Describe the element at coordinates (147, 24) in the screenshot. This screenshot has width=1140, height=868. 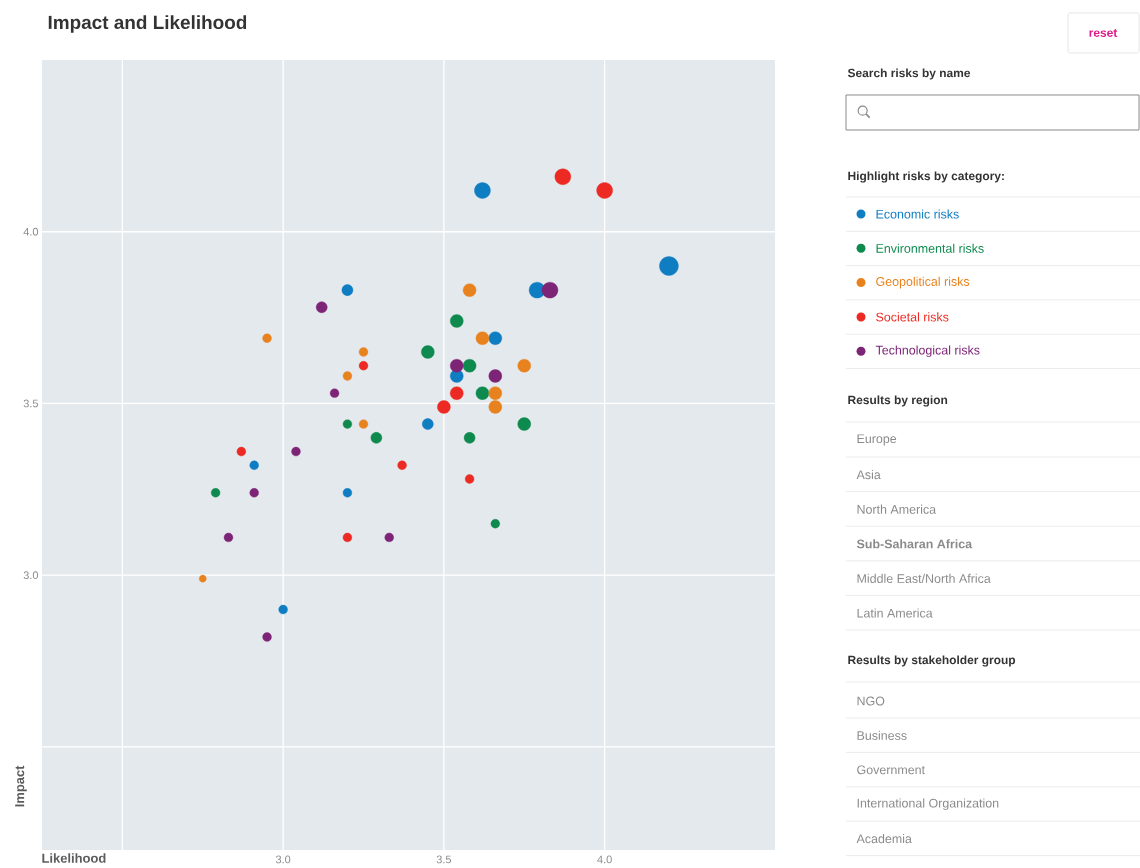
I see `chart-title: Impact and Likelihood` at that location.